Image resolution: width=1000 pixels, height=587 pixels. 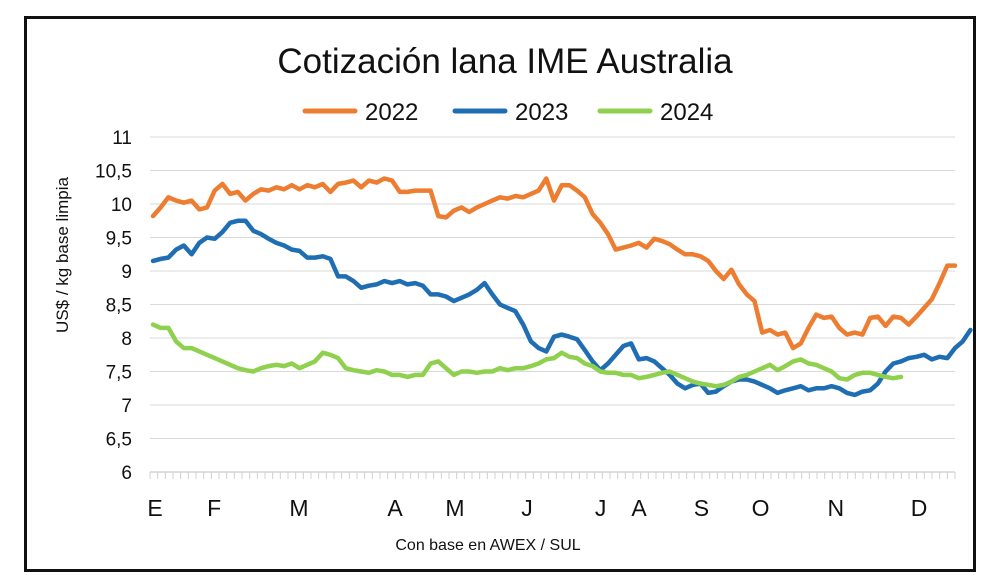 What do you see at coordinates (122, 138) in the screenshot?
I see `y-tick-label: 11` at bounding box center [122, 138].